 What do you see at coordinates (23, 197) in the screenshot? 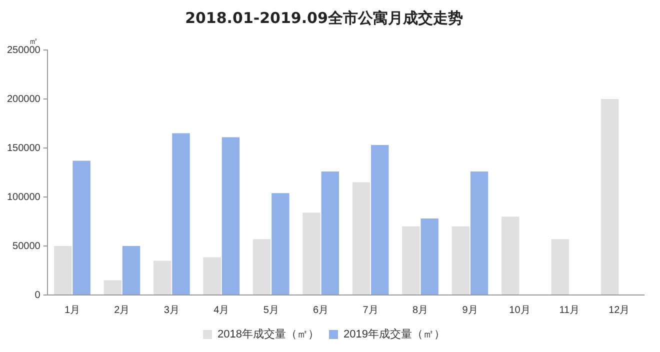
I see `y-tick-label: 100000` at bounding box center [23, 197].